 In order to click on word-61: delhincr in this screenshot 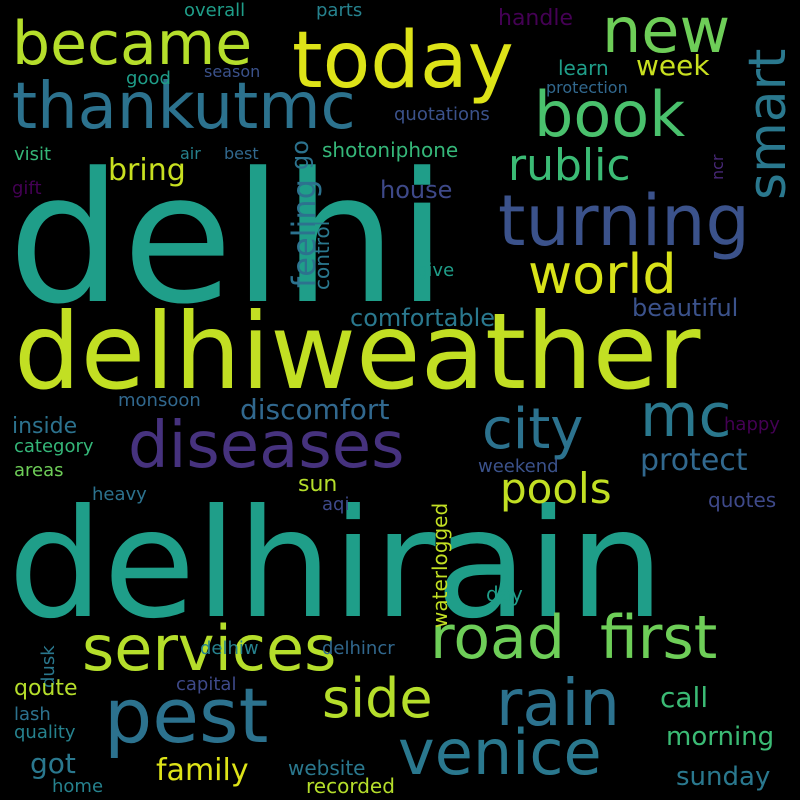, I will do `click(358, 648)`.